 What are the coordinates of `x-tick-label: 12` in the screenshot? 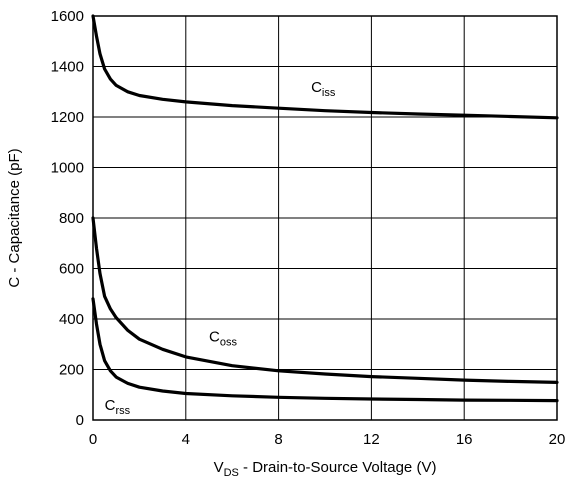 It's located at (371, 439).